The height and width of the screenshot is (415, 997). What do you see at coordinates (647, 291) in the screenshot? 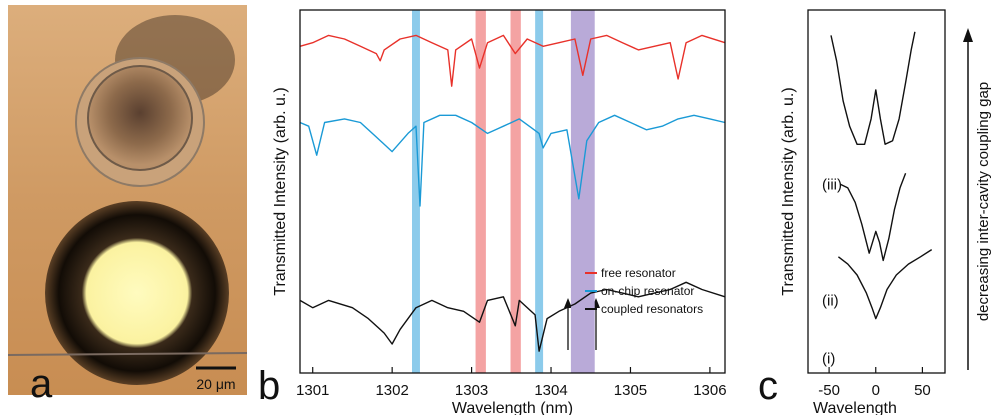
I see `legend-label: on-chip resonator` at bounding box center [647, 291].